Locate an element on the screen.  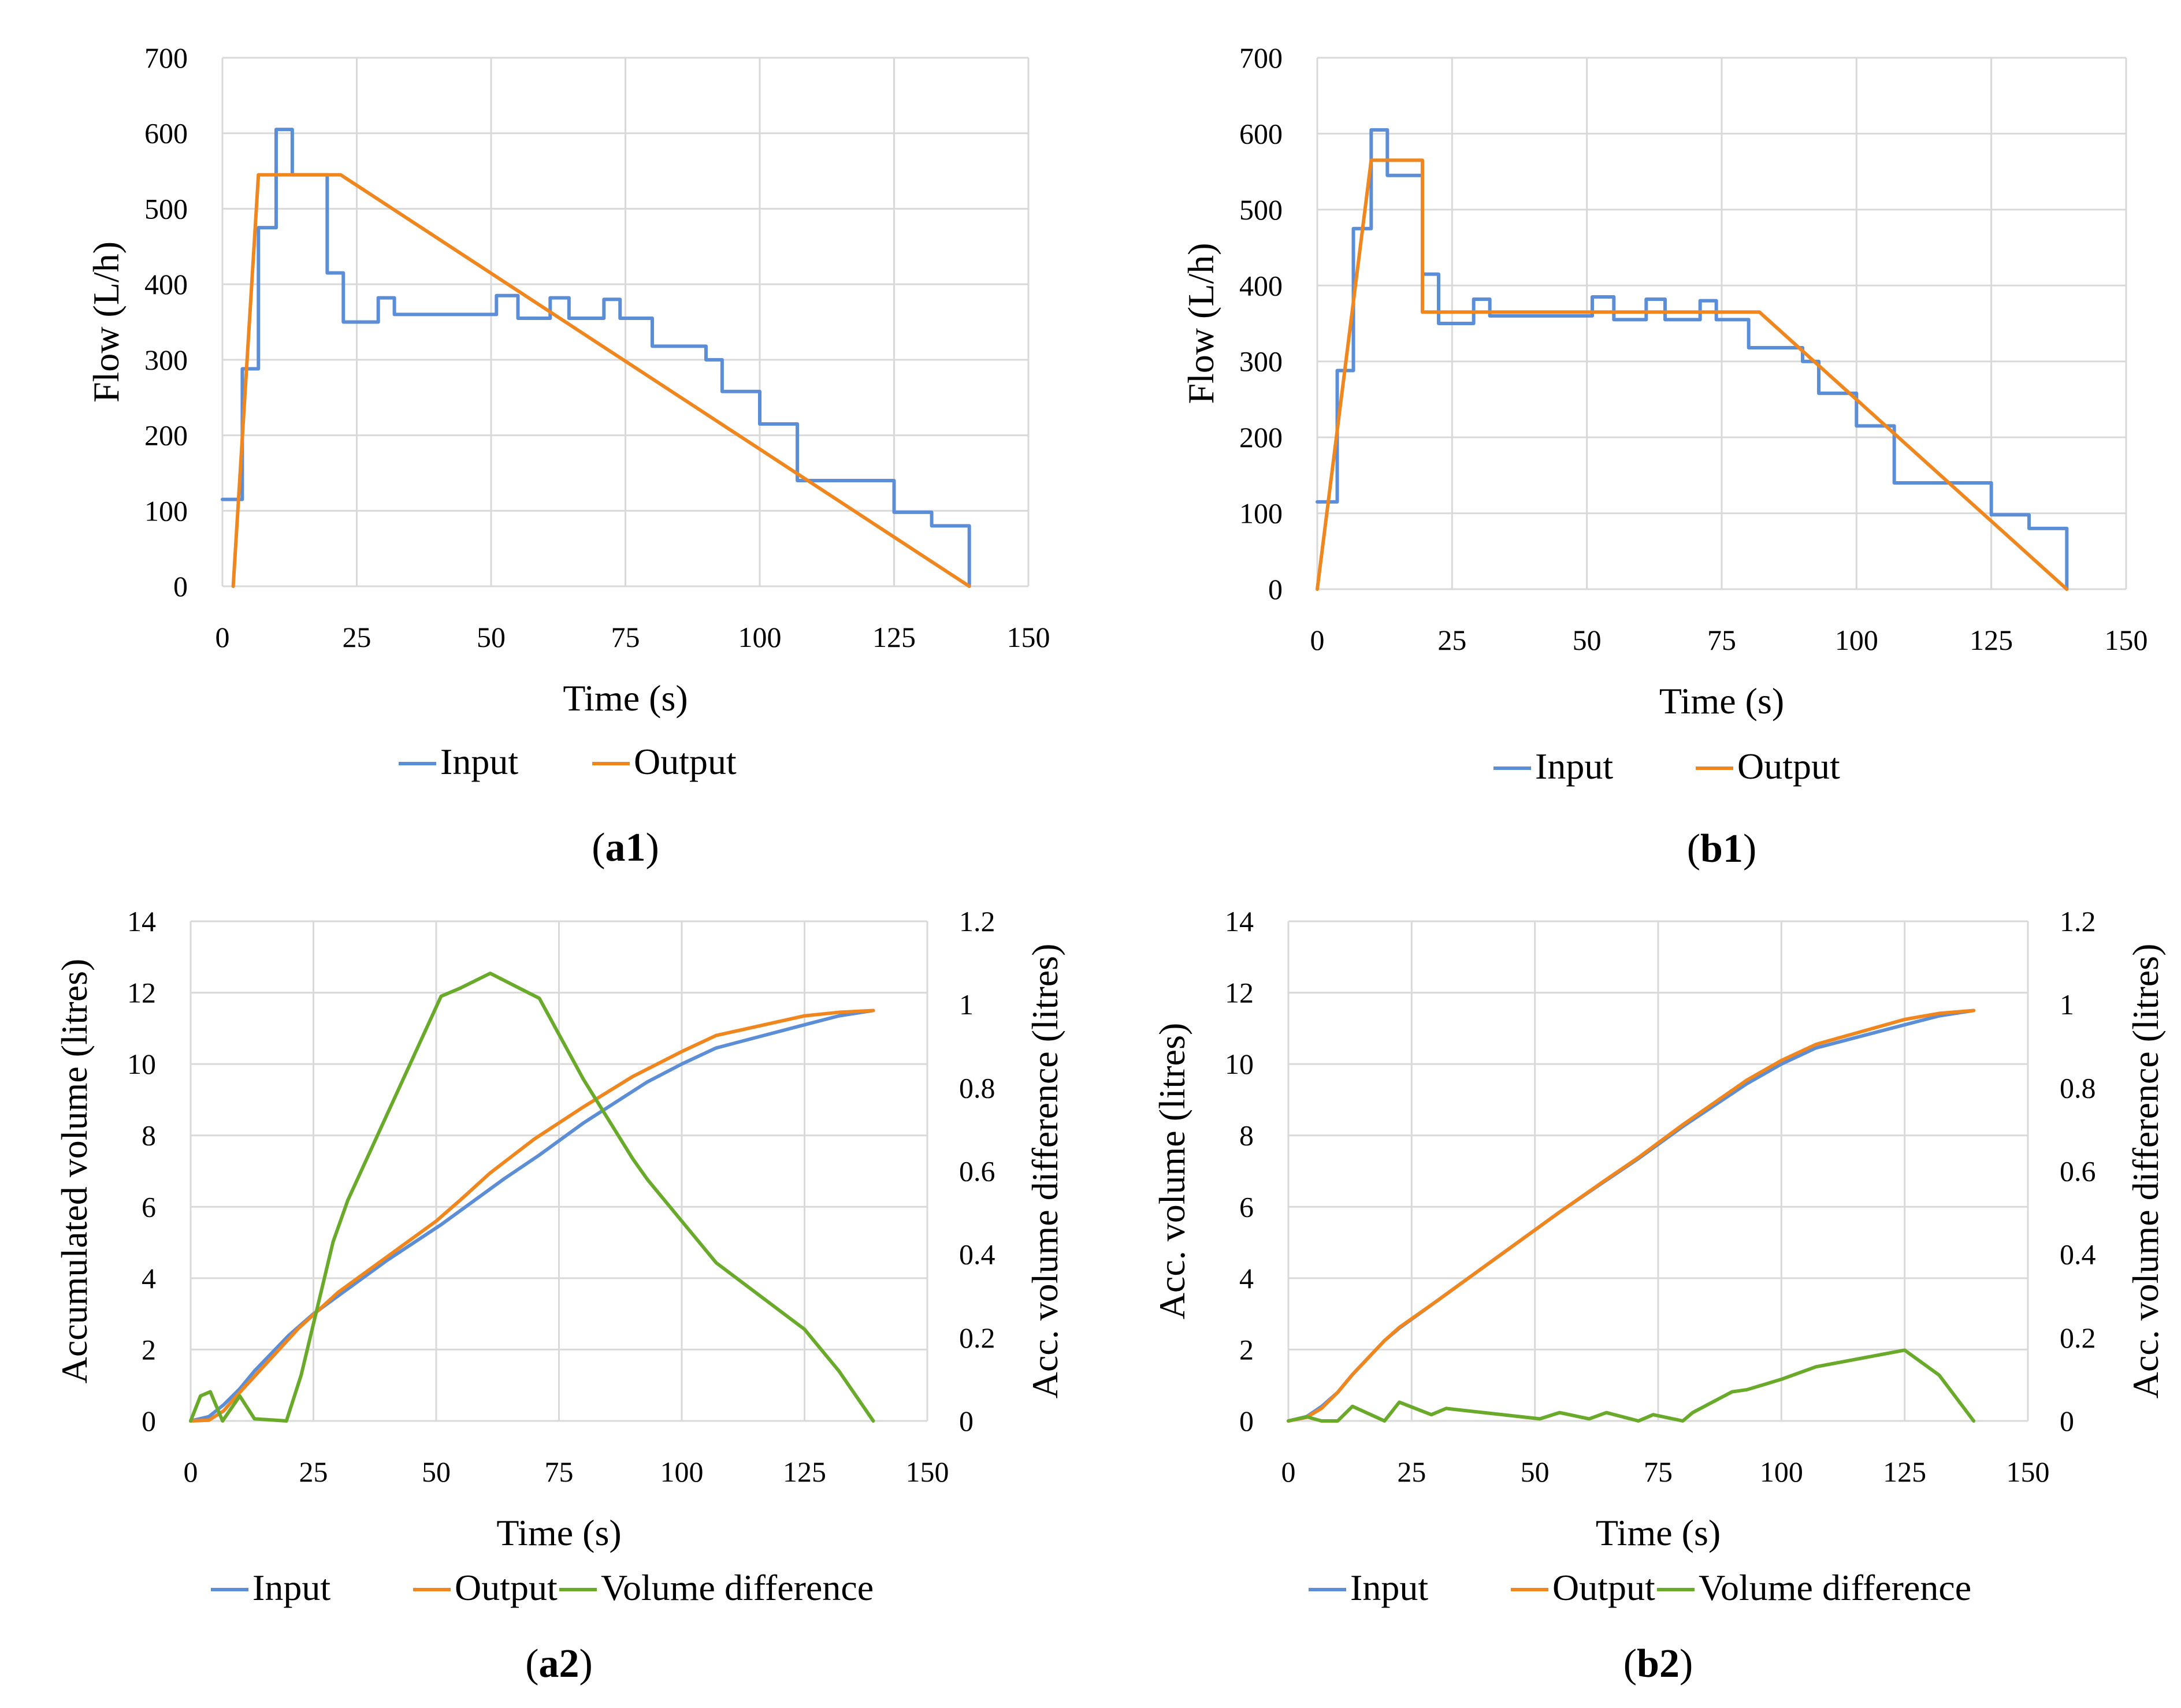
panel-label-text: b1 is located at coordinates (1722, 849).